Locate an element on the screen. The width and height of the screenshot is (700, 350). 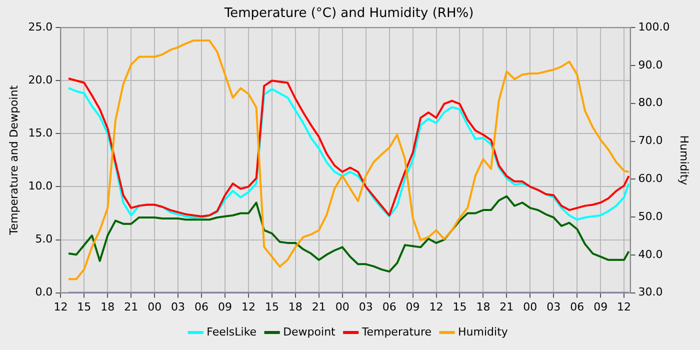
y2-tick-label: 90.0 is located at coordinates (650, 65).